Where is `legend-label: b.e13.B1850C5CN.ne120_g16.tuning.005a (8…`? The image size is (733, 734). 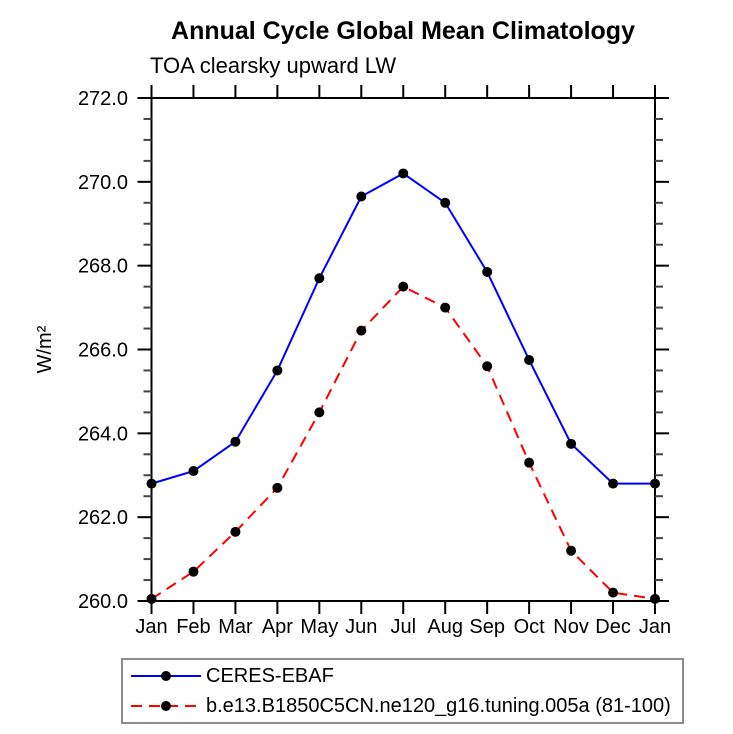 legend-label: b.e13.B1850C5CN.ne120_g16.tuning.005a (8… is located at coordinates (438, 706).